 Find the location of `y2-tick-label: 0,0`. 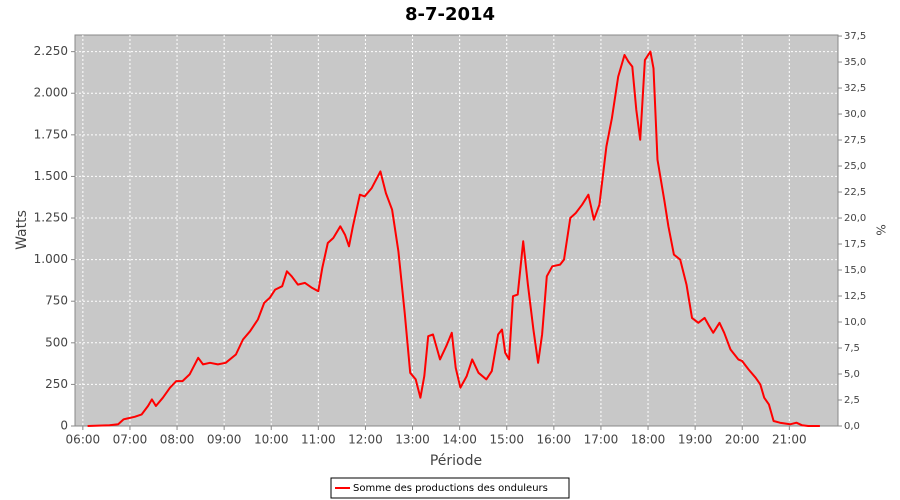

y2-tick-label: 0,0 is located at coordinates (852, 426).